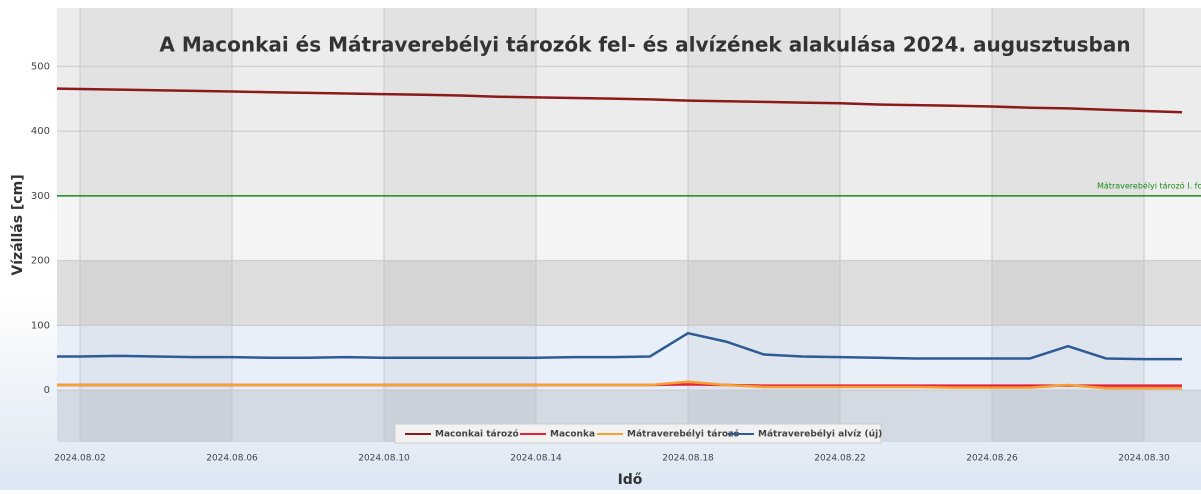  I want to click on x-tick-label: 2024.08.14, so click(536, 459).